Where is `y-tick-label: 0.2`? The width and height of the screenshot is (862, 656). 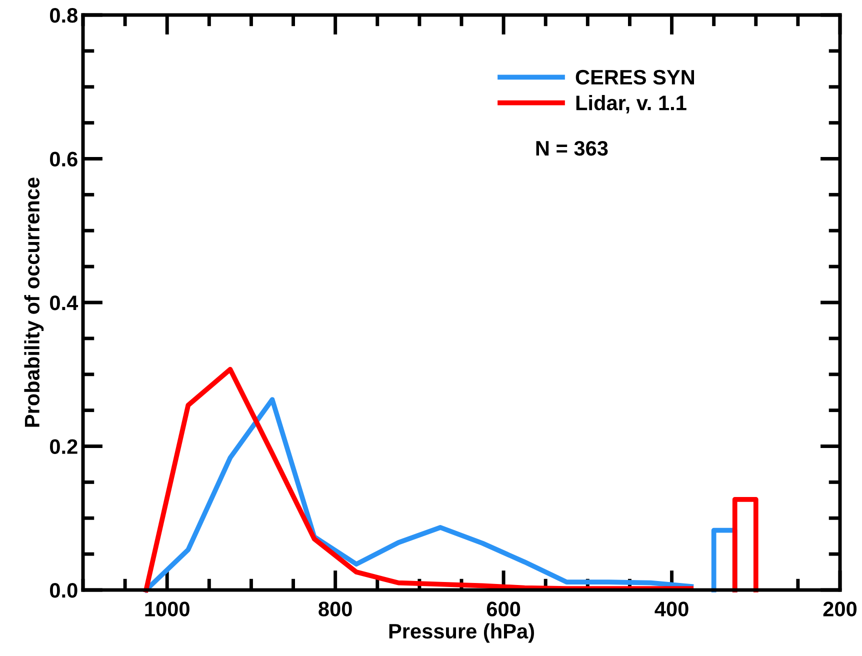 y-tick-label: 0.2 is located at coordinates (64, 446).